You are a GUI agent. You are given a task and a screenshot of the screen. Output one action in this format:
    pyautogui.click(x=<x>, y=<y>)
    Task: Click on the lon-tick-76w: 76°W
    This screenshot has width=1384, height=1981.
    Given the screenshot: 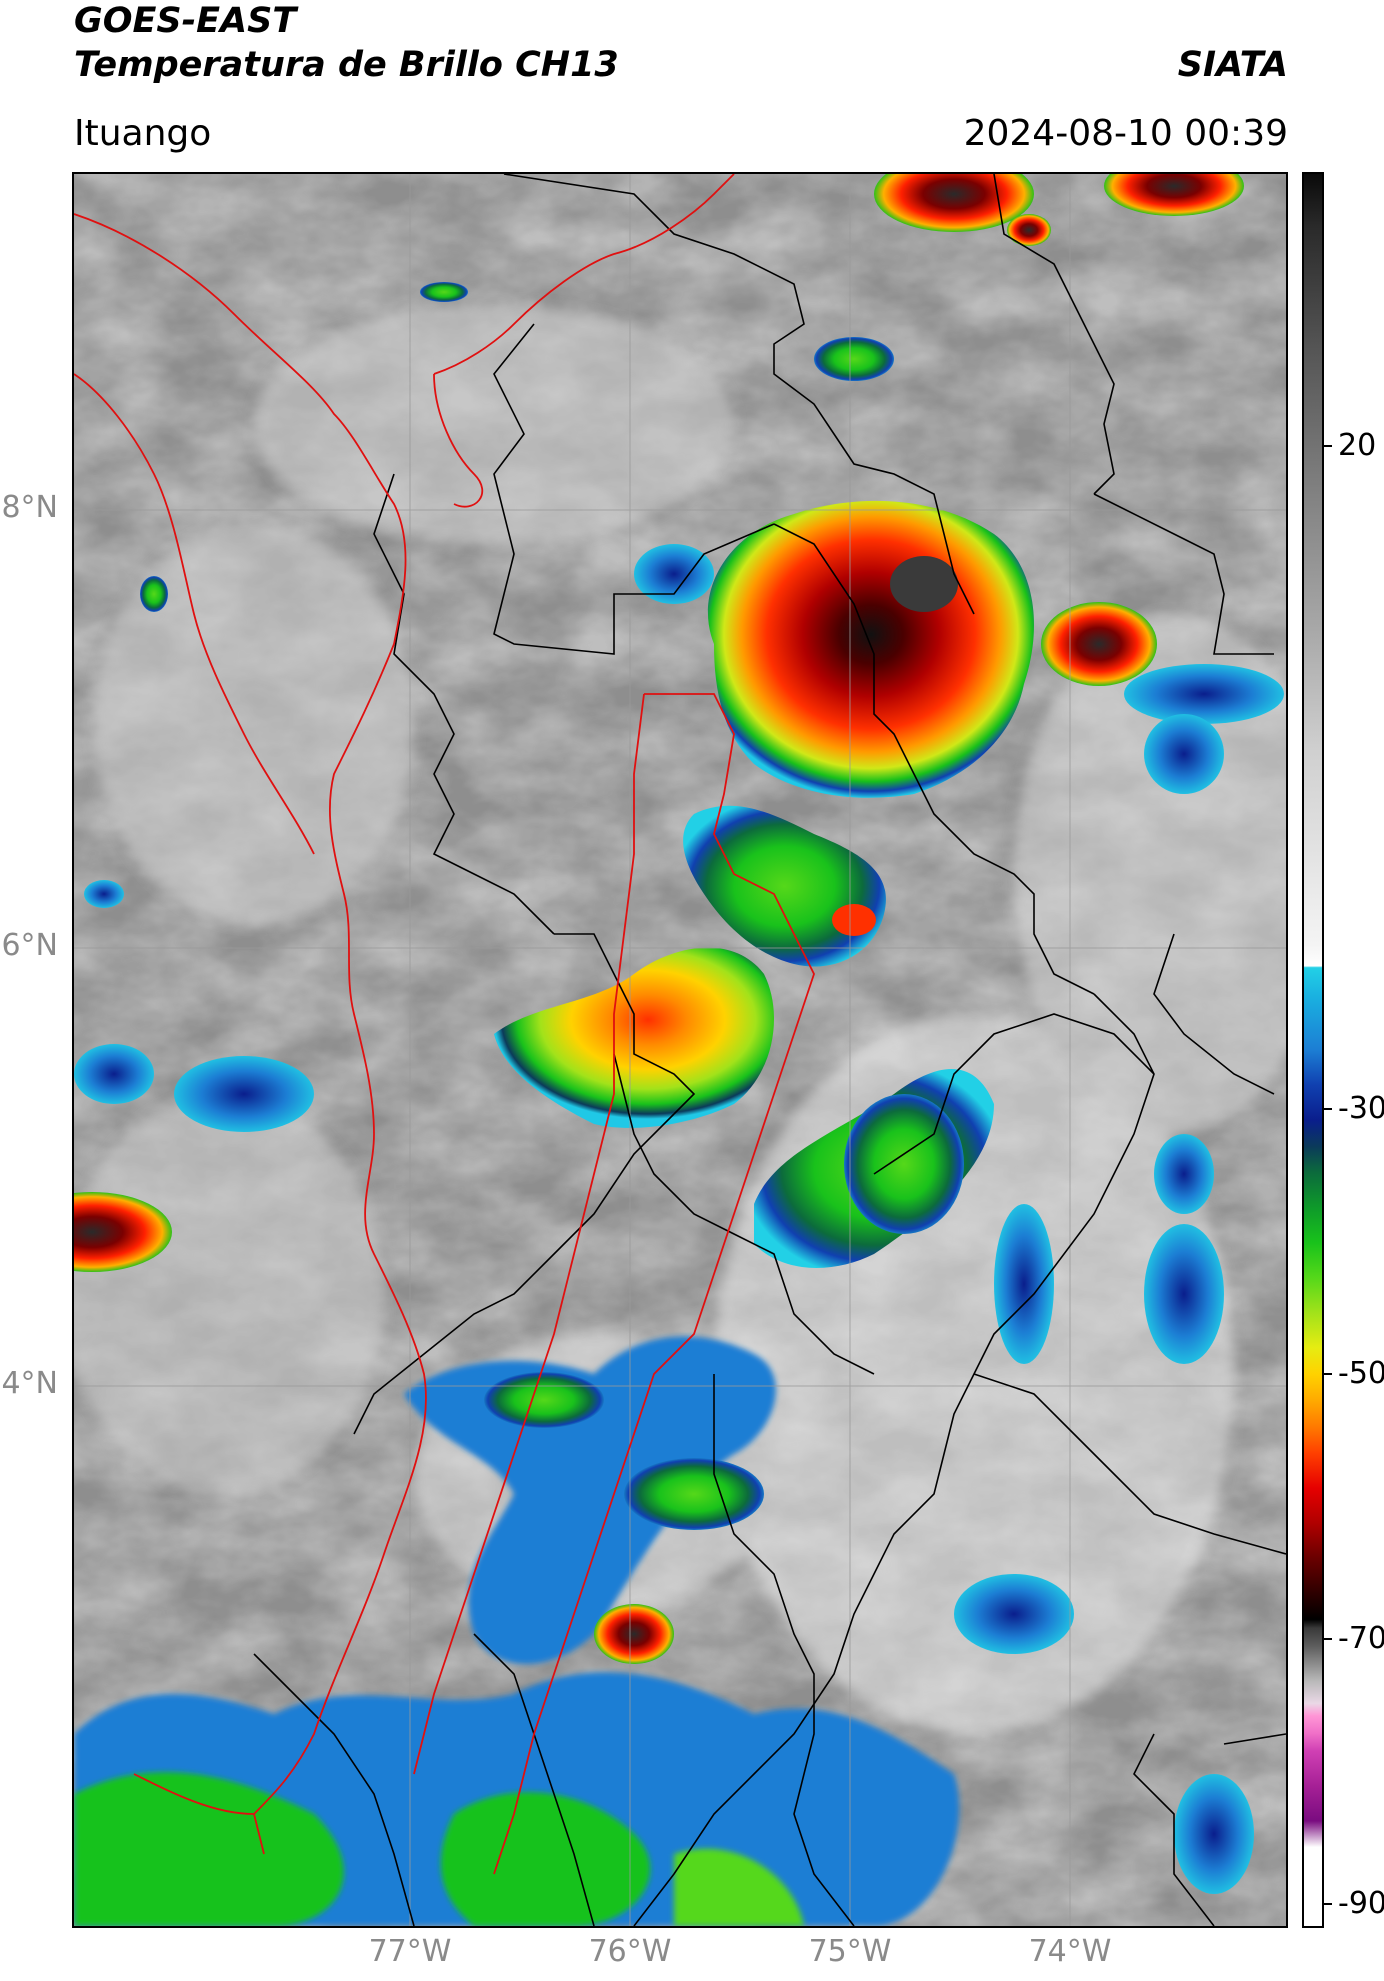 What is the action you would take?
    pyautogui.click(x=630, y=1951)
    